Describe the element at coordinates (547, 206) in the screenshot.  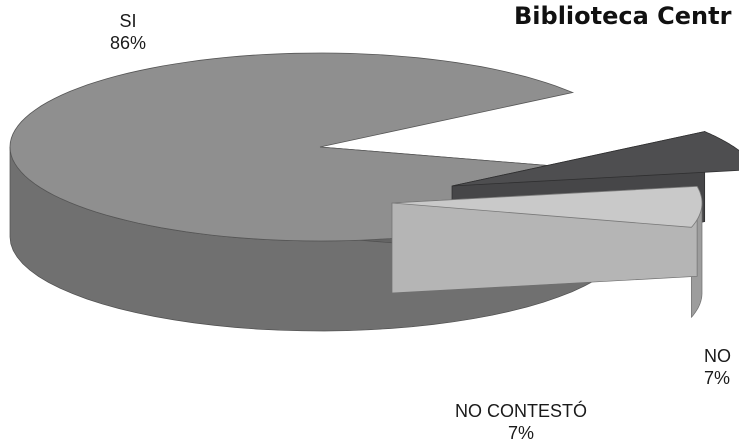
I see `slice-top-no-contest` at that location.